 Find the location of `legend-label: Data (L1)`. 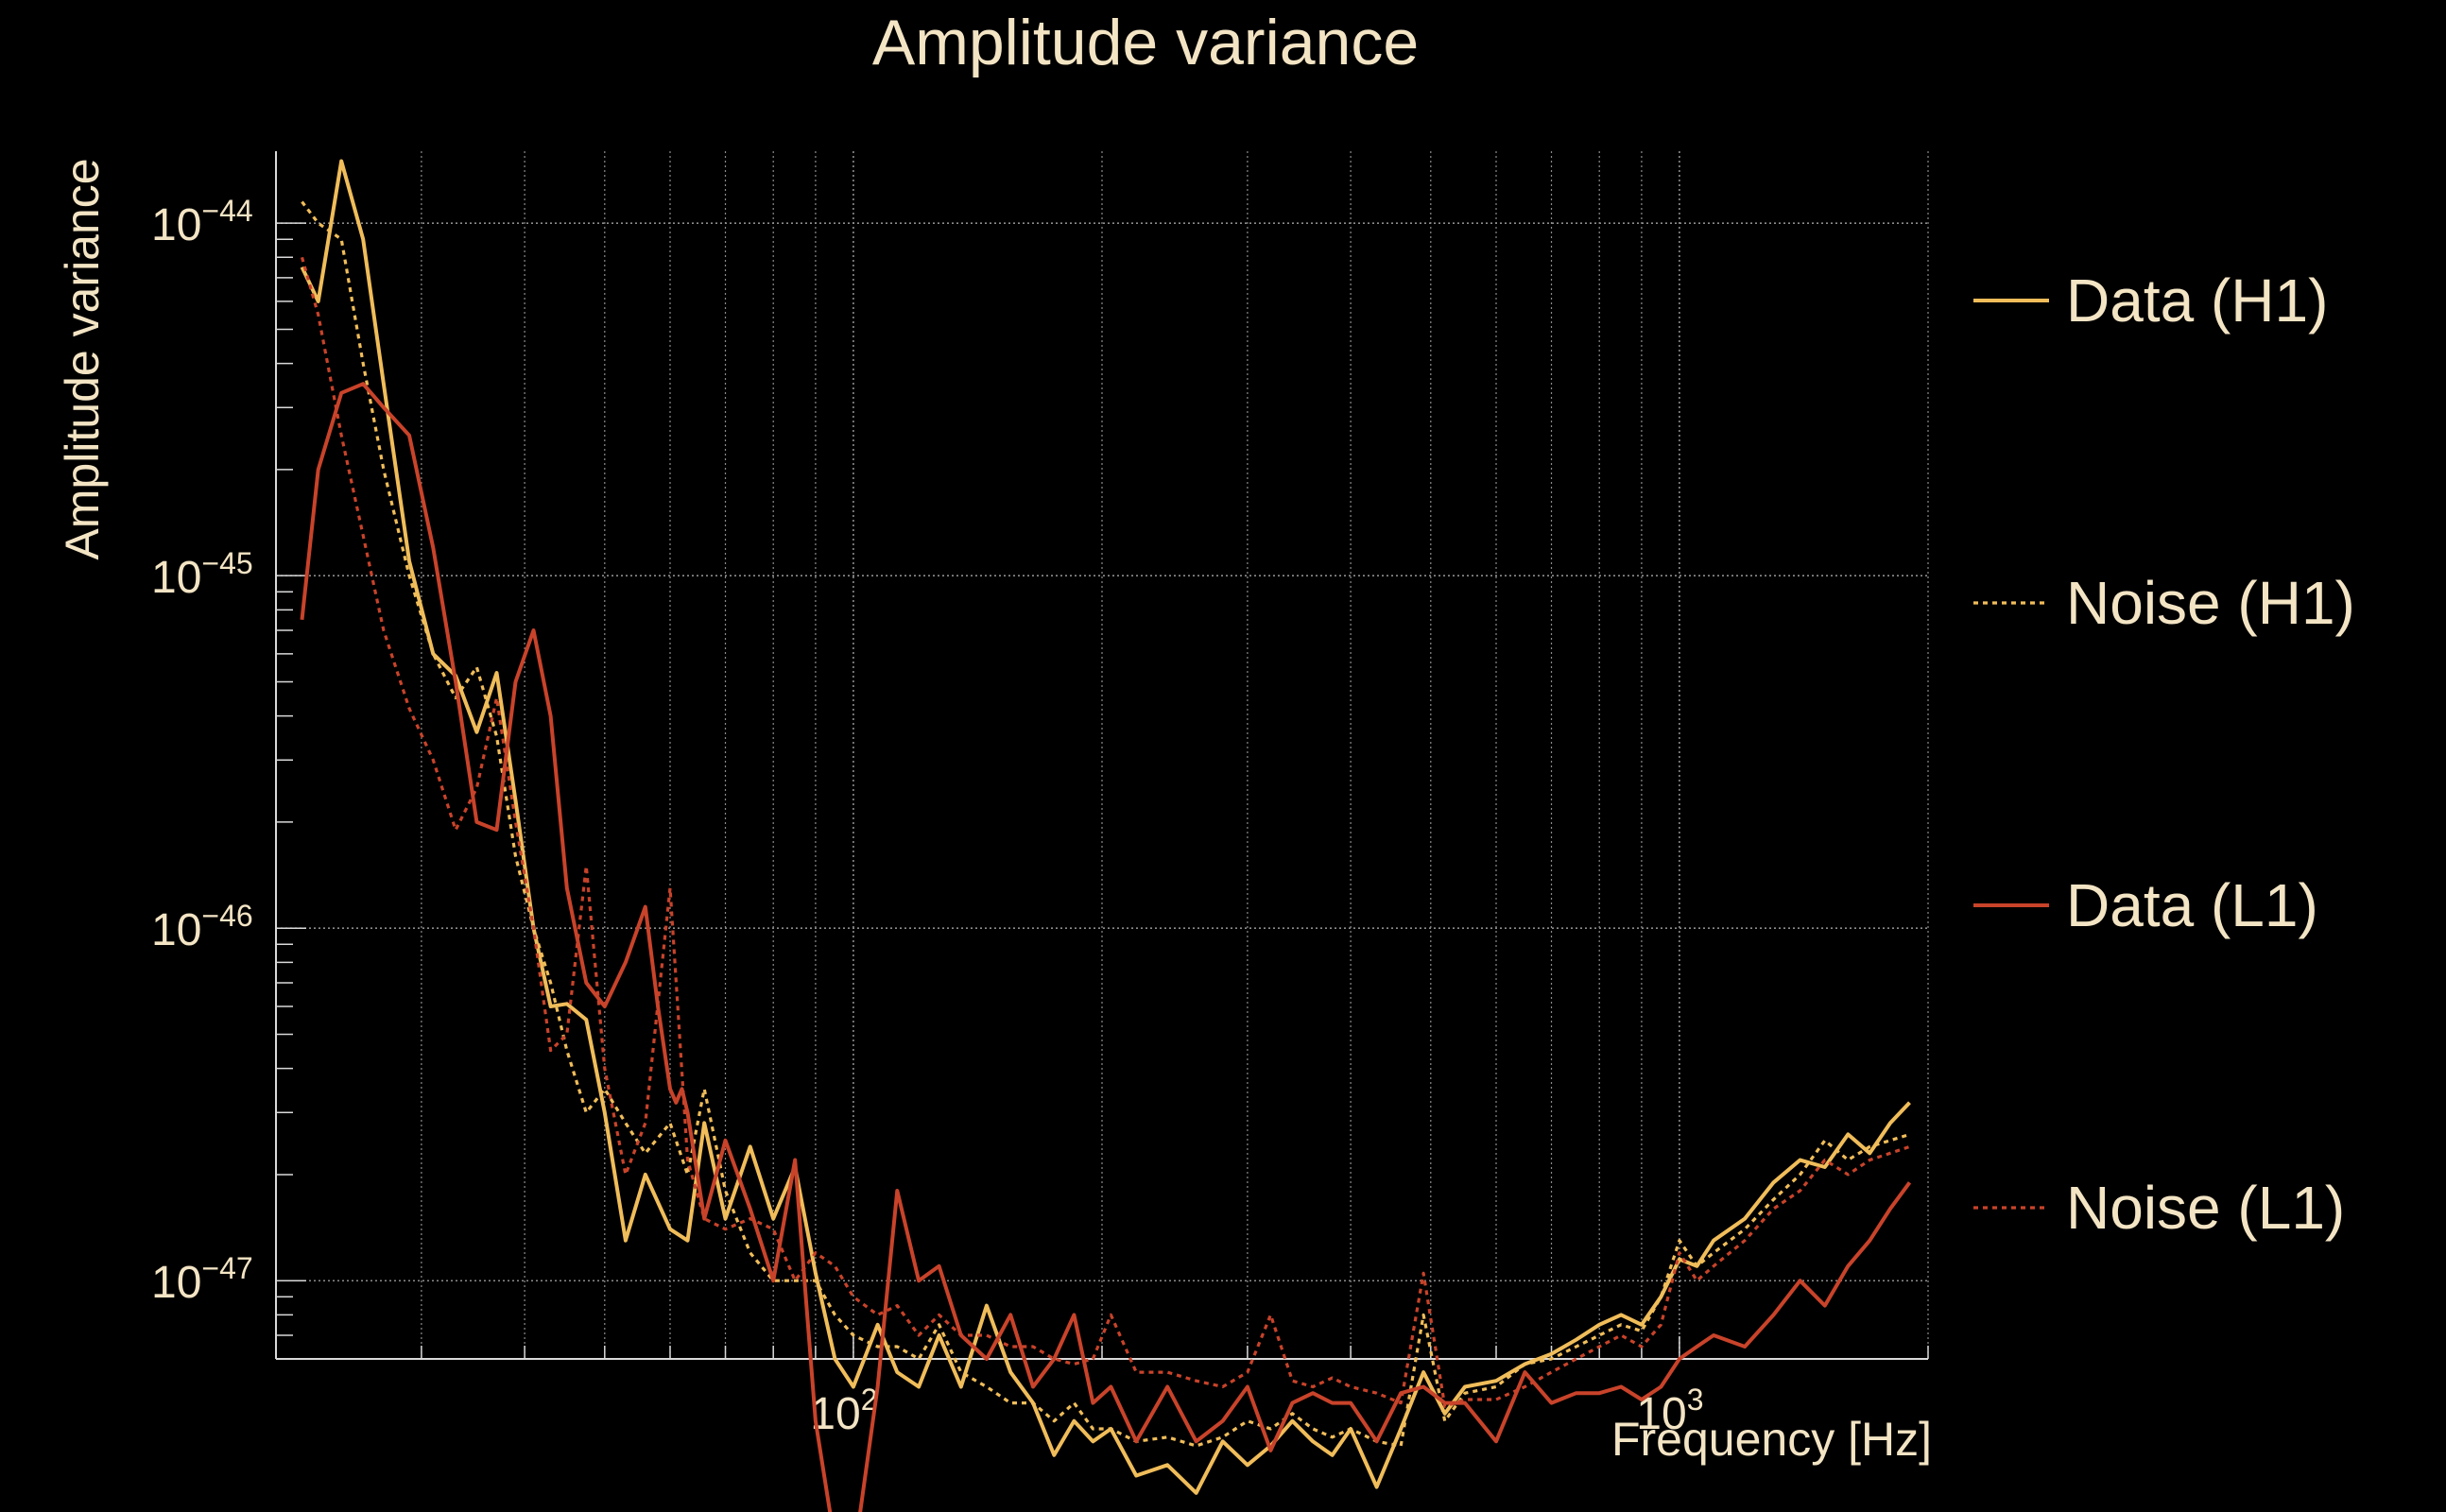

legend-label: Data (L1) is located at coordinates (2192, 905).